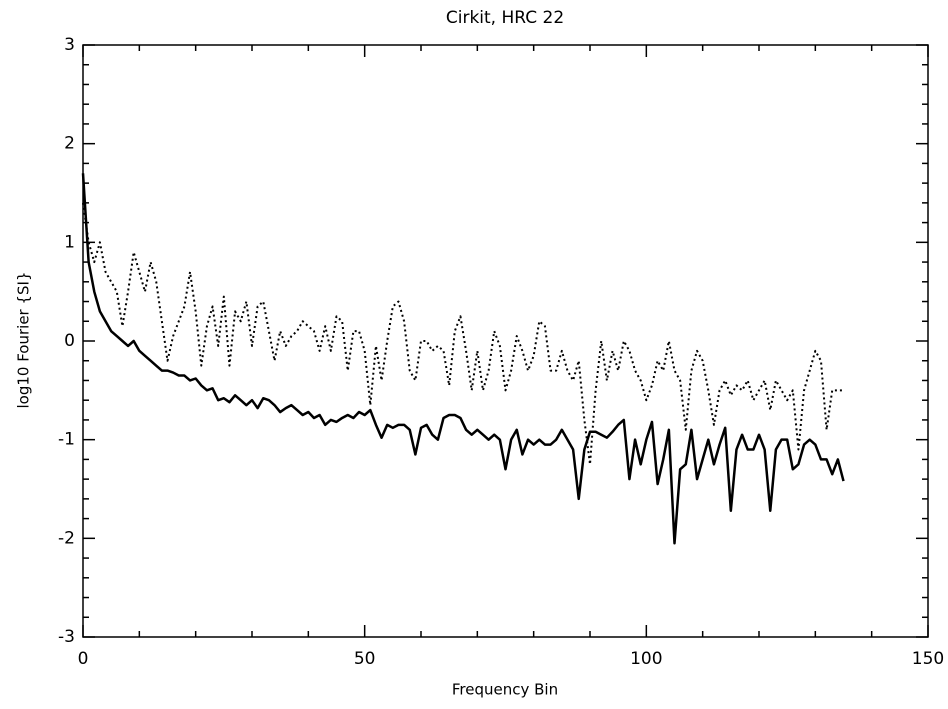  What do you see at coordinates (69, 45) in the screenshot?
I see `y-tick-label: 3` at bounding box center [69, 45].